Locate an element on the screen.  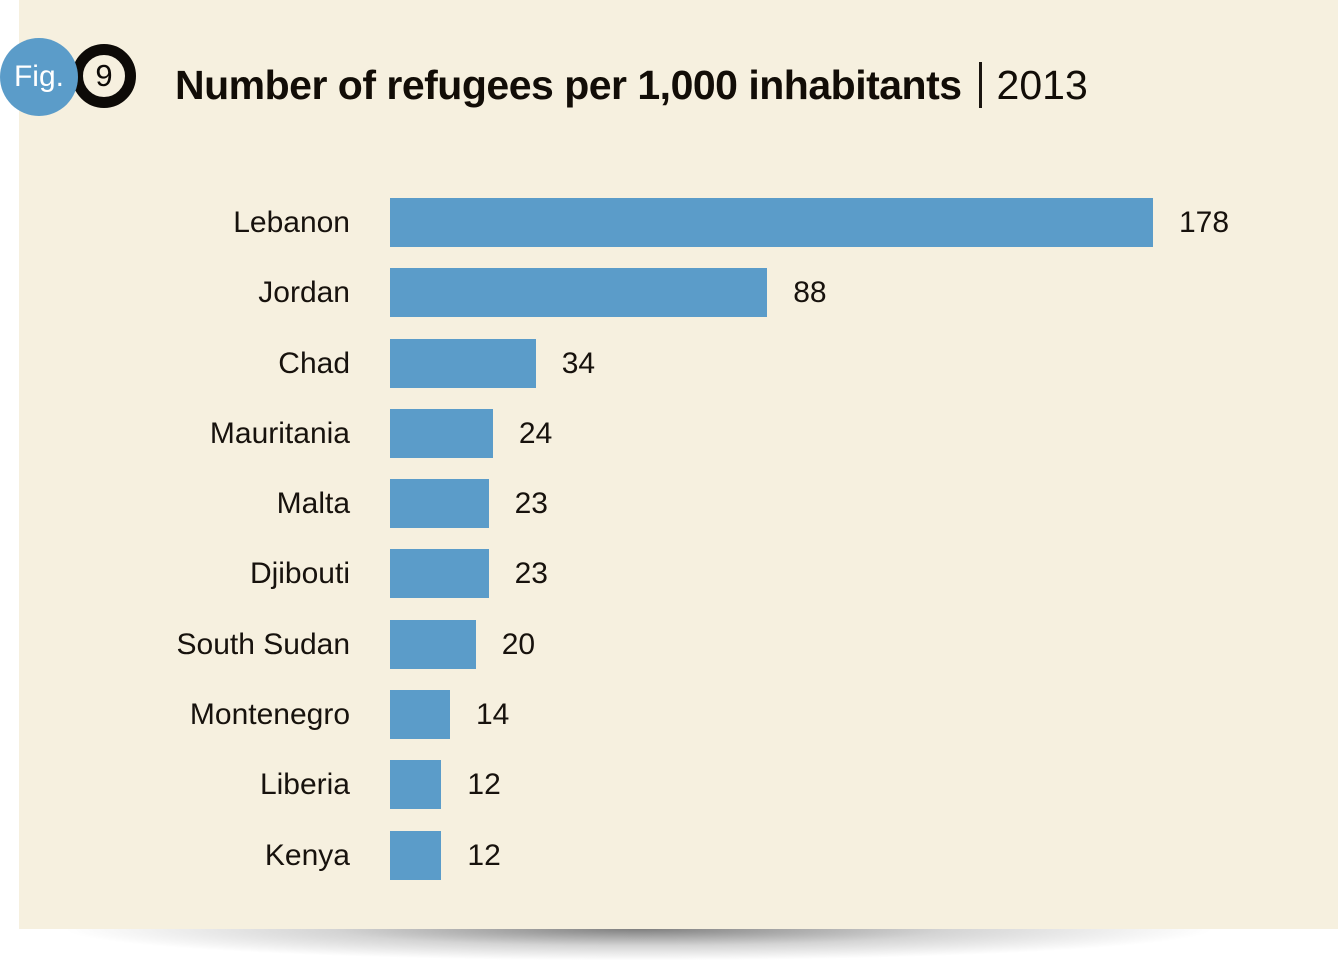
bar-value: 88 is located at coordinates (810, 293).